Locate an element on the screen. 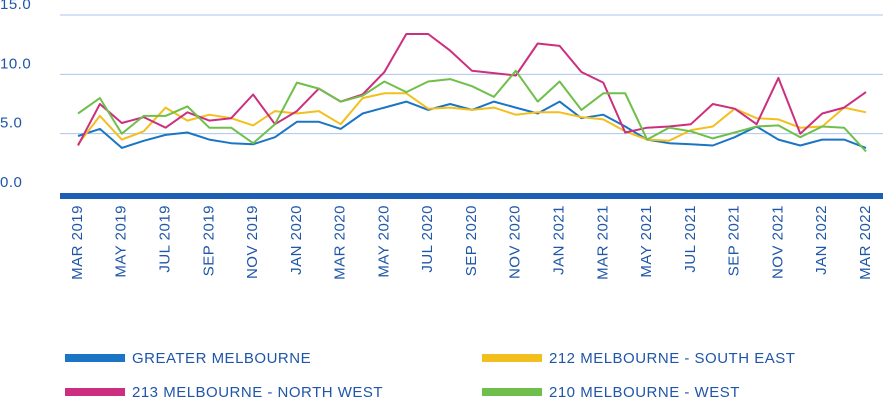  x-tick-label: SEP 2021 is located at coordinates (734, 240).